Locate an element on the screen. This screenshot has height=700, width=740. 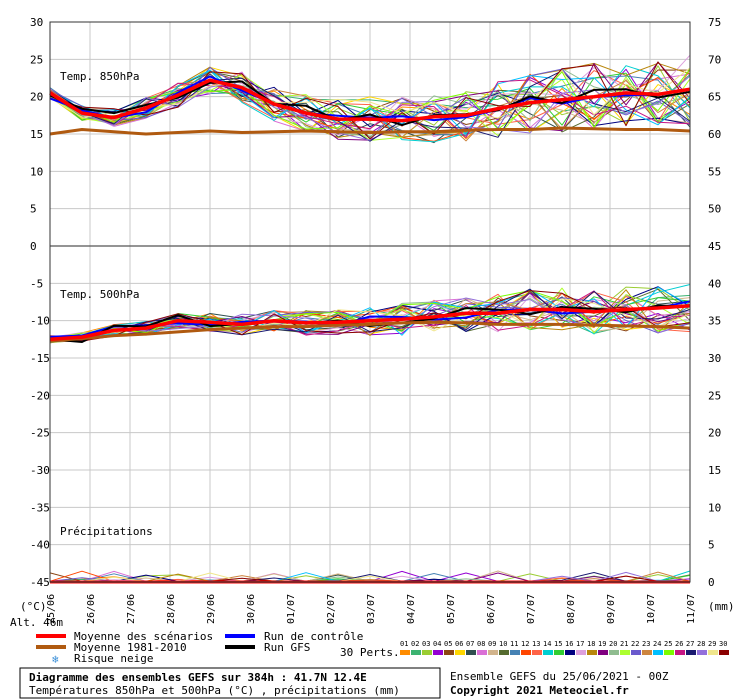
y-tick-label-left: 30 is located at coordinates (36, 22).